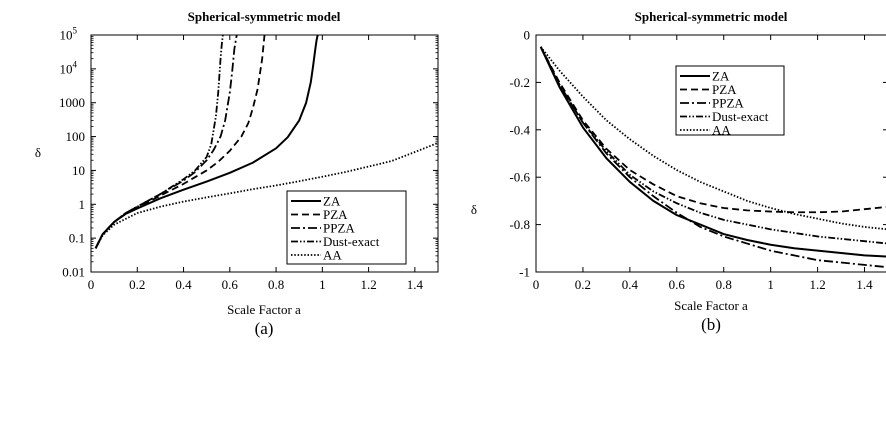 The height and width of the screenshot is (439, 886). What do you see at coordinates (266, 195) in the screenshot?
I see `chart-a-series-aa` at bounding box center [266, 195].